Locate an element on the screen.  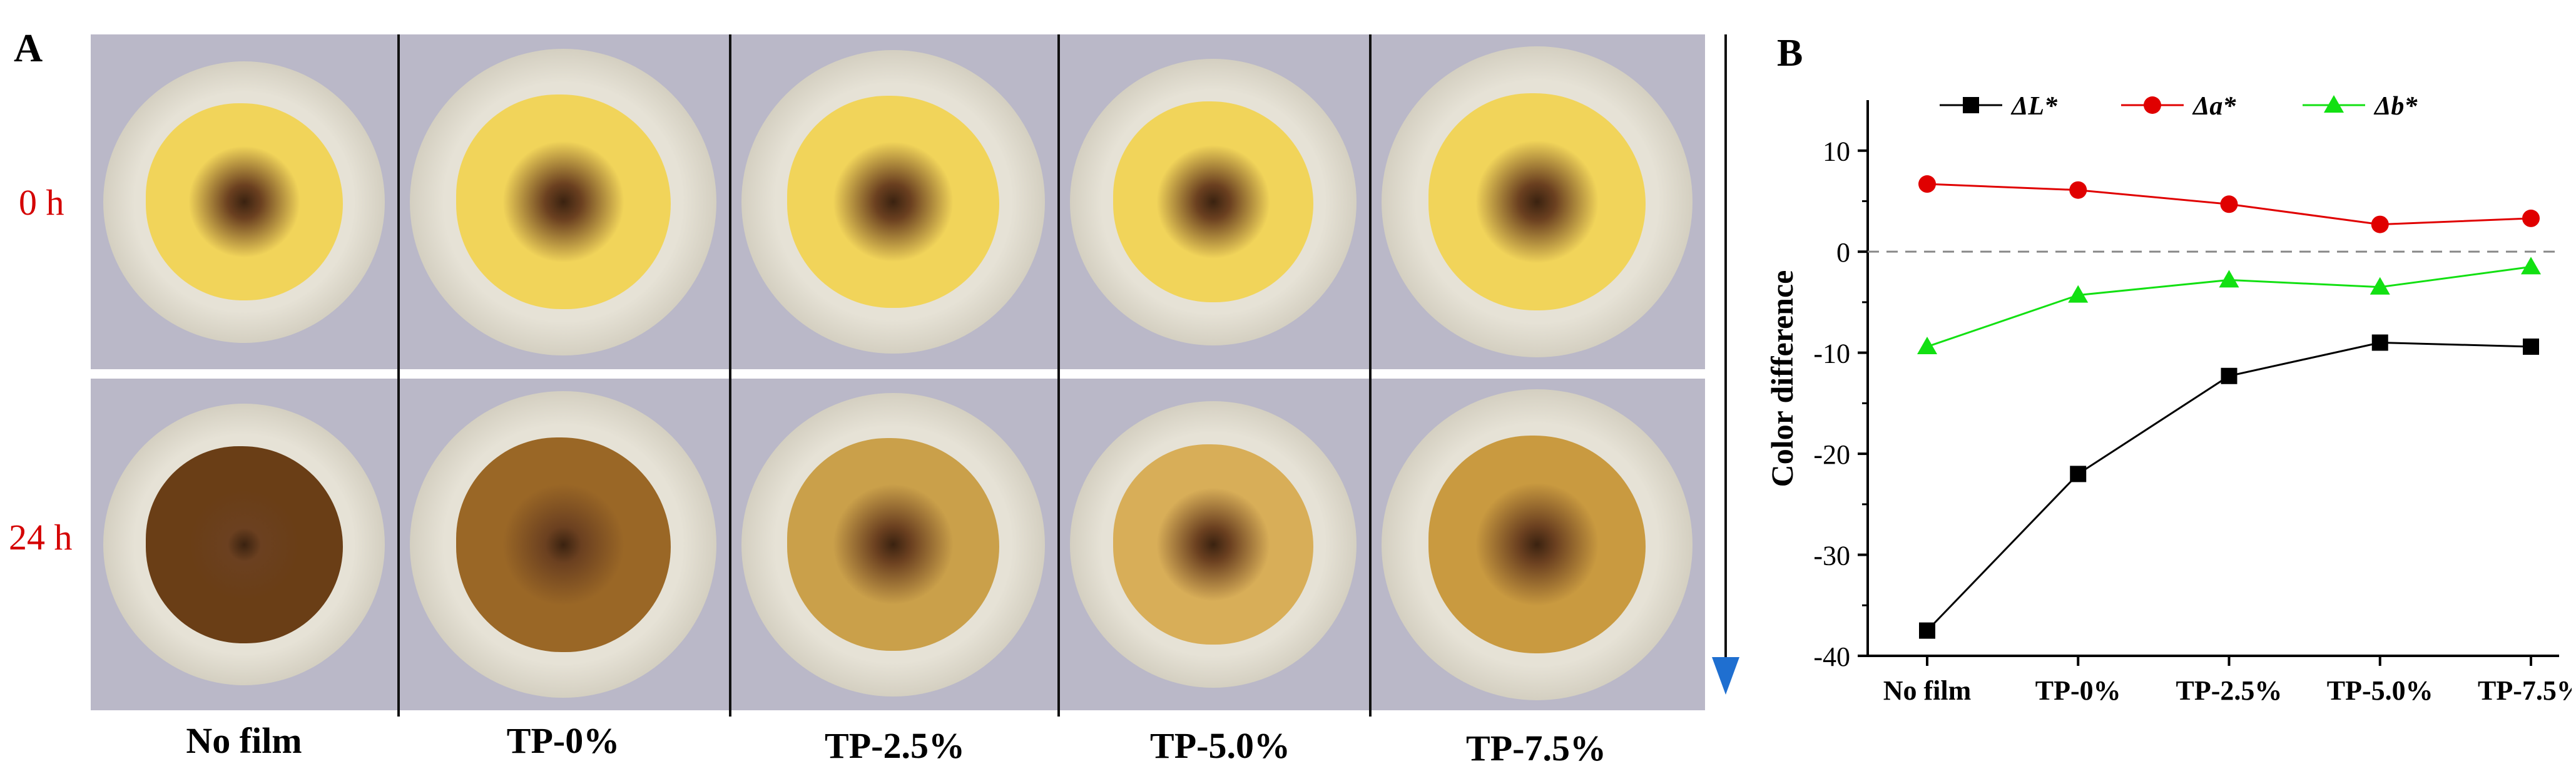
y-tick-label: -20 is located at coordinates (1832, 454).